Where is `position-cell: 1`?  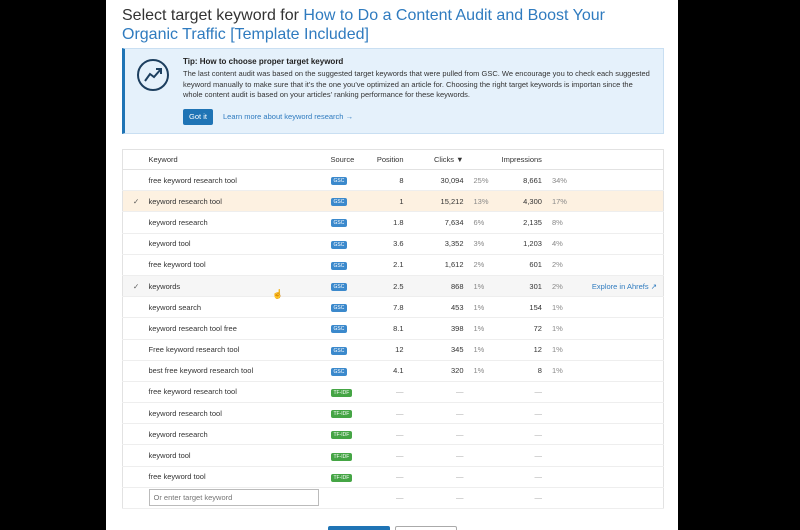 position-cell: 1 is located at coordinates (389, 201).